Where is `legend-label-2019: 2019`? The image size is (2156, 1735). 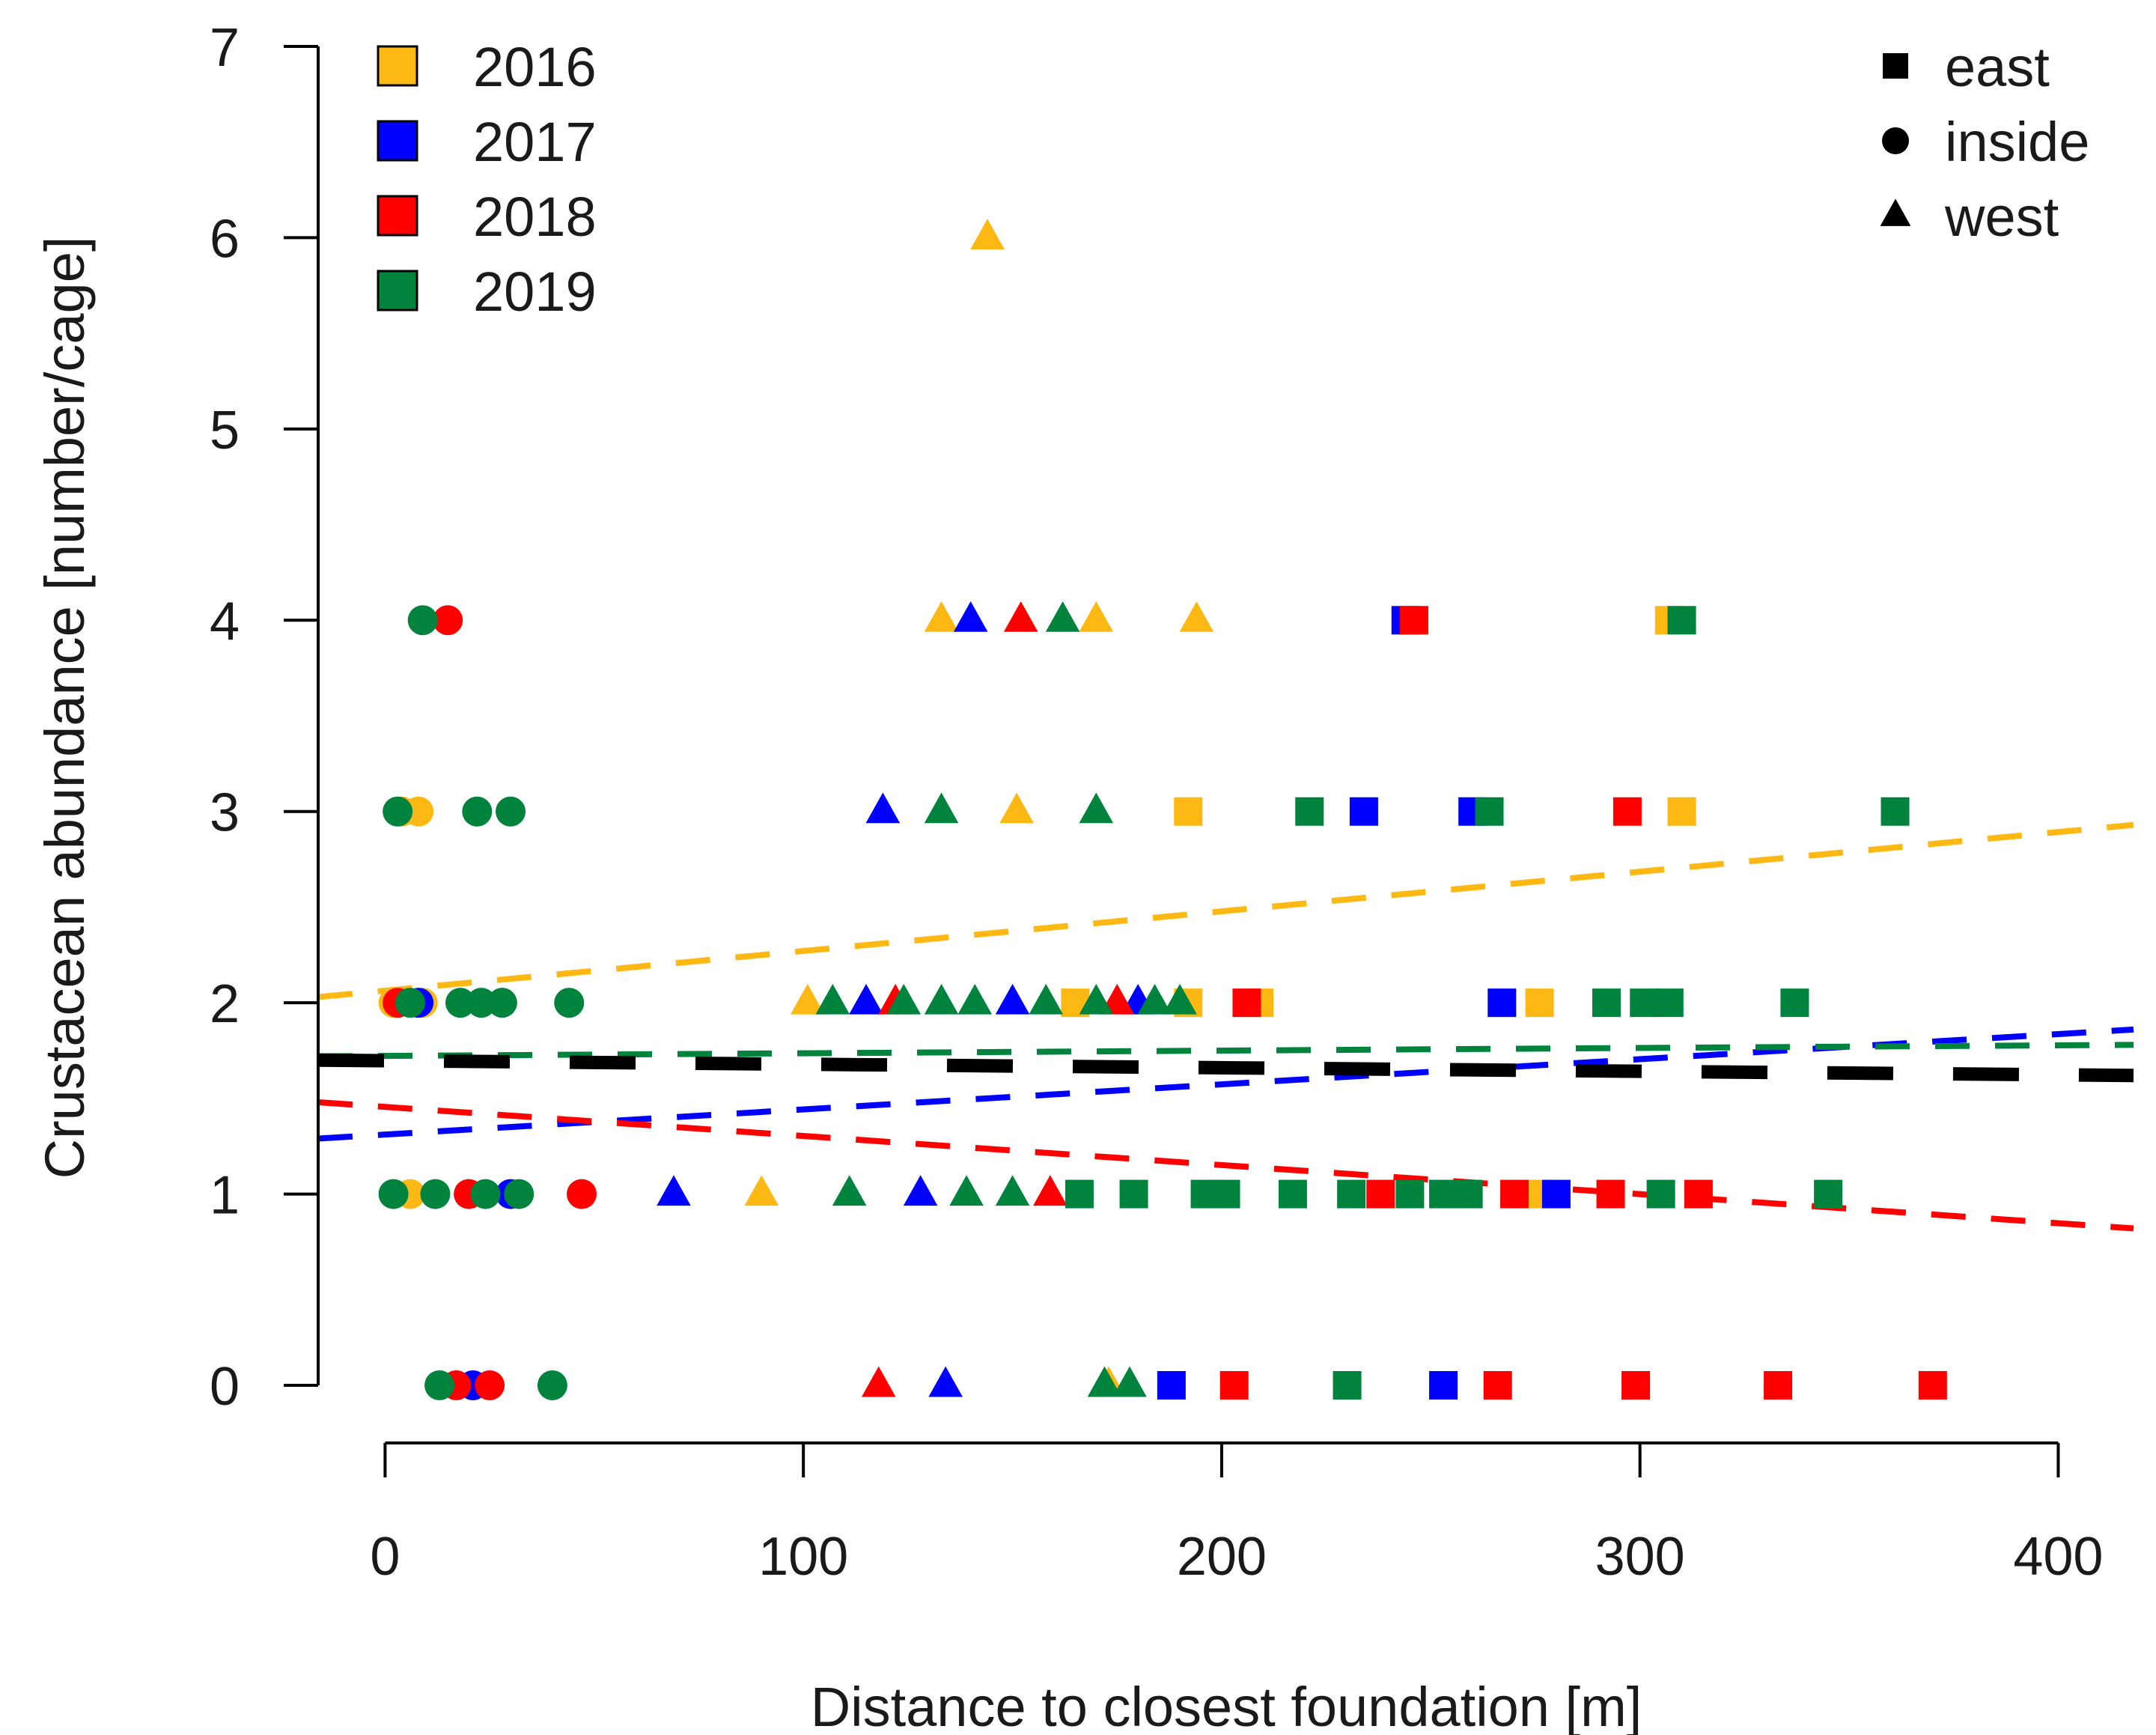
legend-label-2019: 2019 is located at coordinates (535, 292).